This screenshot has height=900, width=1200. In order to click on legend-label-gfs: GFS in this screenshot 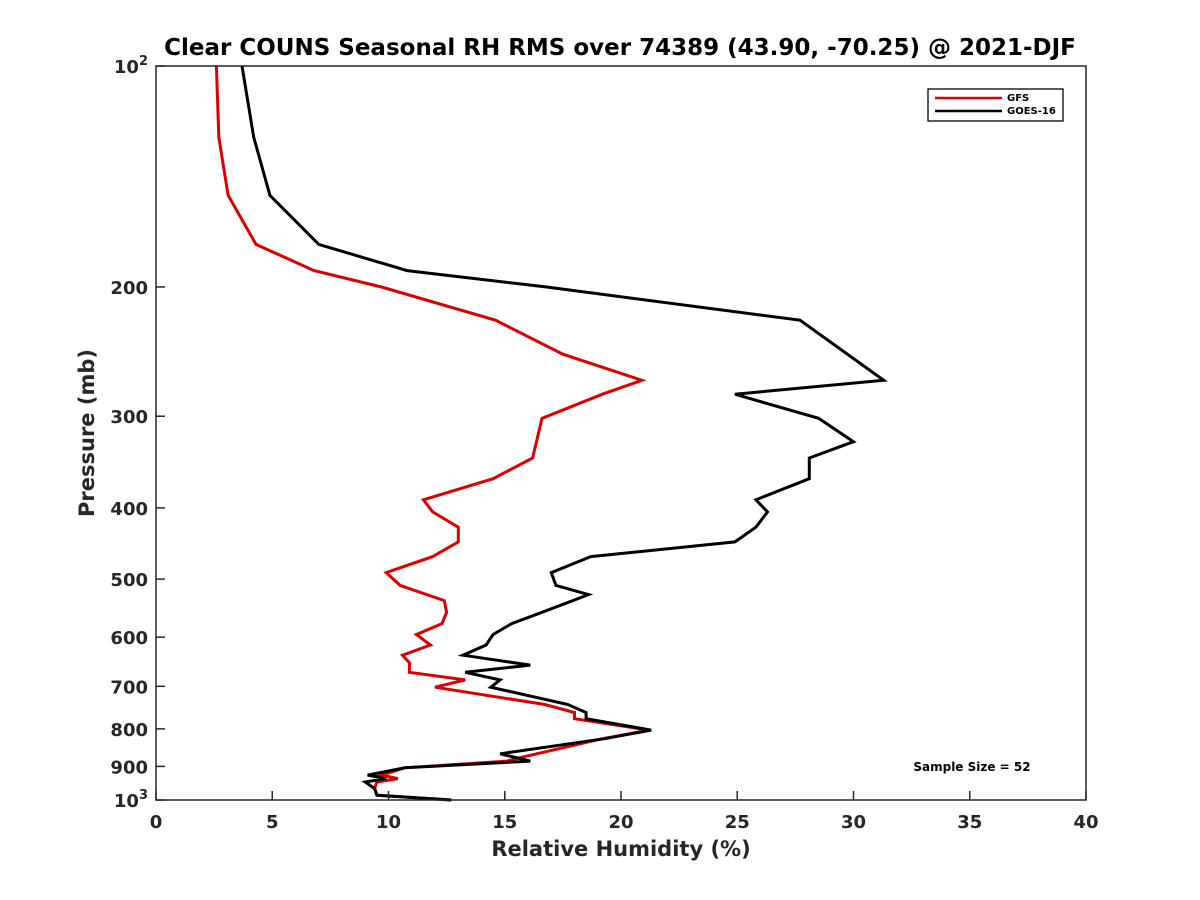, I will do `click(1018, 98)`.